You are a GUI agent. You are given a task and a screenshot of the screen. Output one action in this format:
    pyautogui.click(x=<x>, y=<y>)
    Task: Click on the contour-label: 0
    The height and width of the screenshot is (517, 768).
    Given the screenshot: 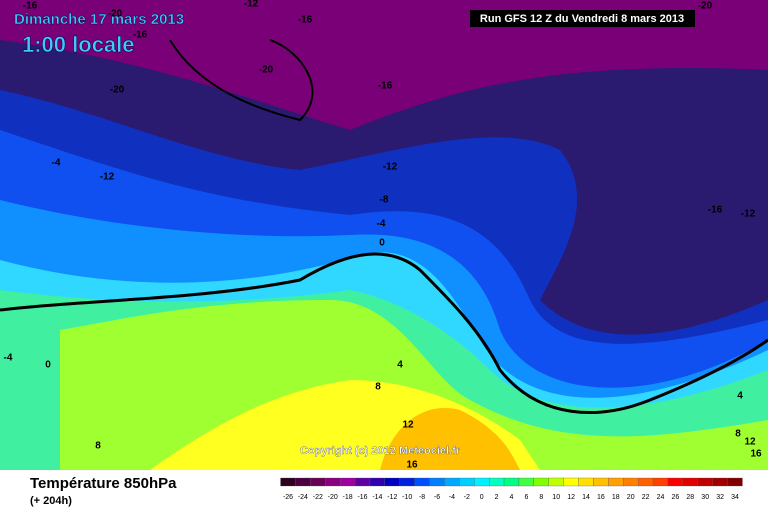 What is the action you would take?
    pyautogui.click(x=382, y=243)
    